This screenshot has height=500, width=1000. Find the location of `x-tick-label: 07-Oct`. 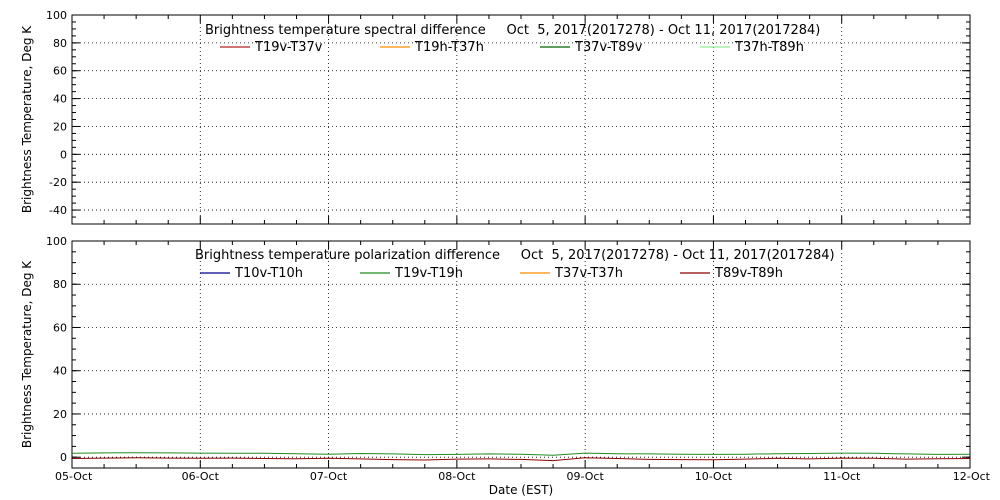

x-tick-label: 07-Oct is located at coordinates (329, 476).